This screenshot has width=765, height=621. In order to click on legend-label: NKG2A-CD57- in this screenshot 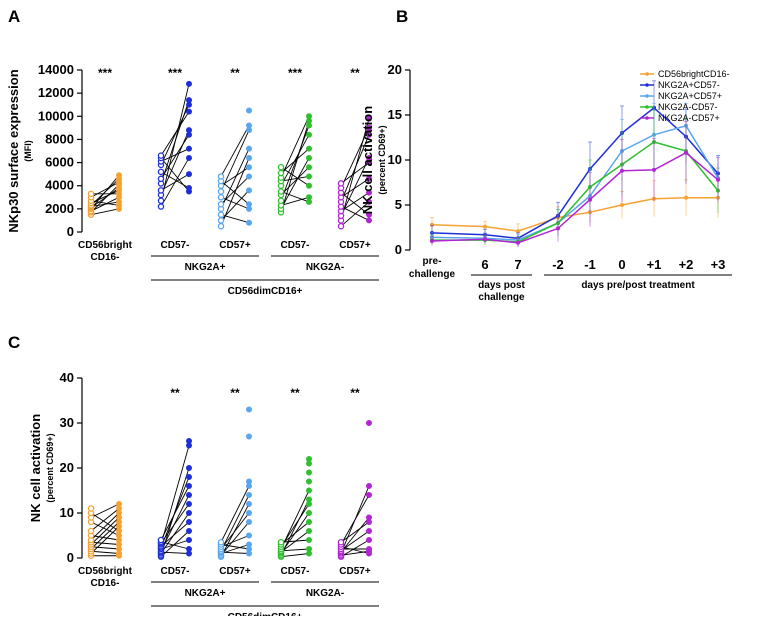, I will do `click(688, 107)`.